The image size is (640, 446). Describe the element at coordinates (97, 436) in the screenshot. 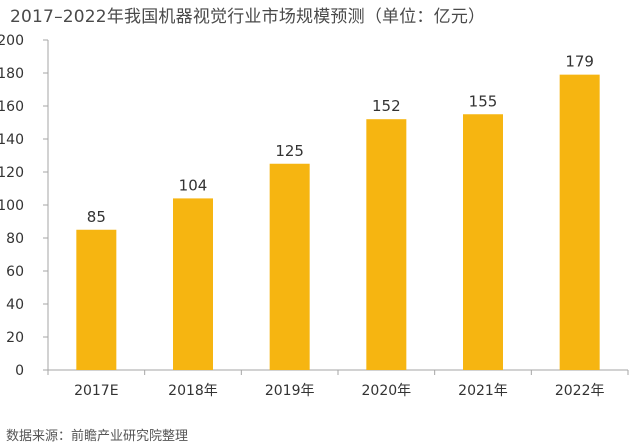

I see `source-note: 数据来源：前瞻产业研究院整理` at that location.